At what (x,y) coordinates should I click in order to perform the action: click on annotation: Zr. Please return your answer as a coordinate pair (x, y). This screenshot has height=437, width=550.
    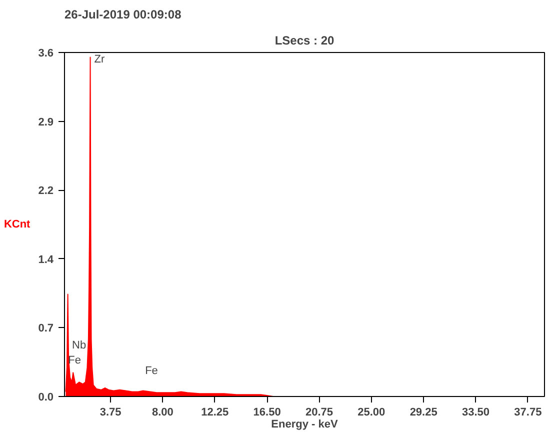
    Looking at the image, I should click on (99, 59).